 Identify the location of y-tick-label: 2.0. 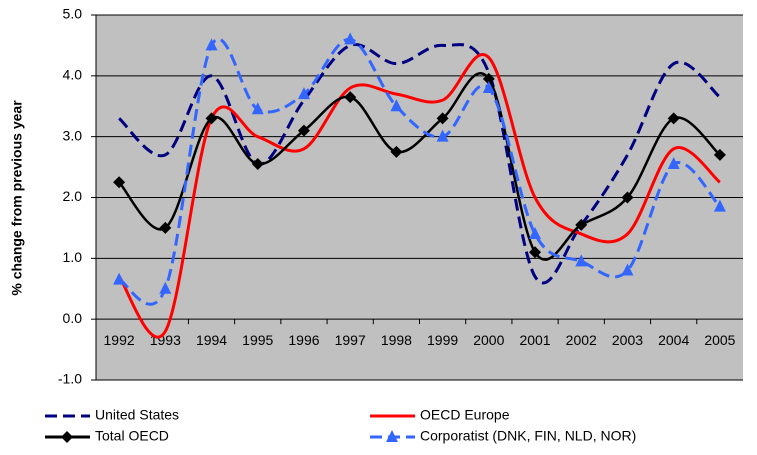
(73, 196).